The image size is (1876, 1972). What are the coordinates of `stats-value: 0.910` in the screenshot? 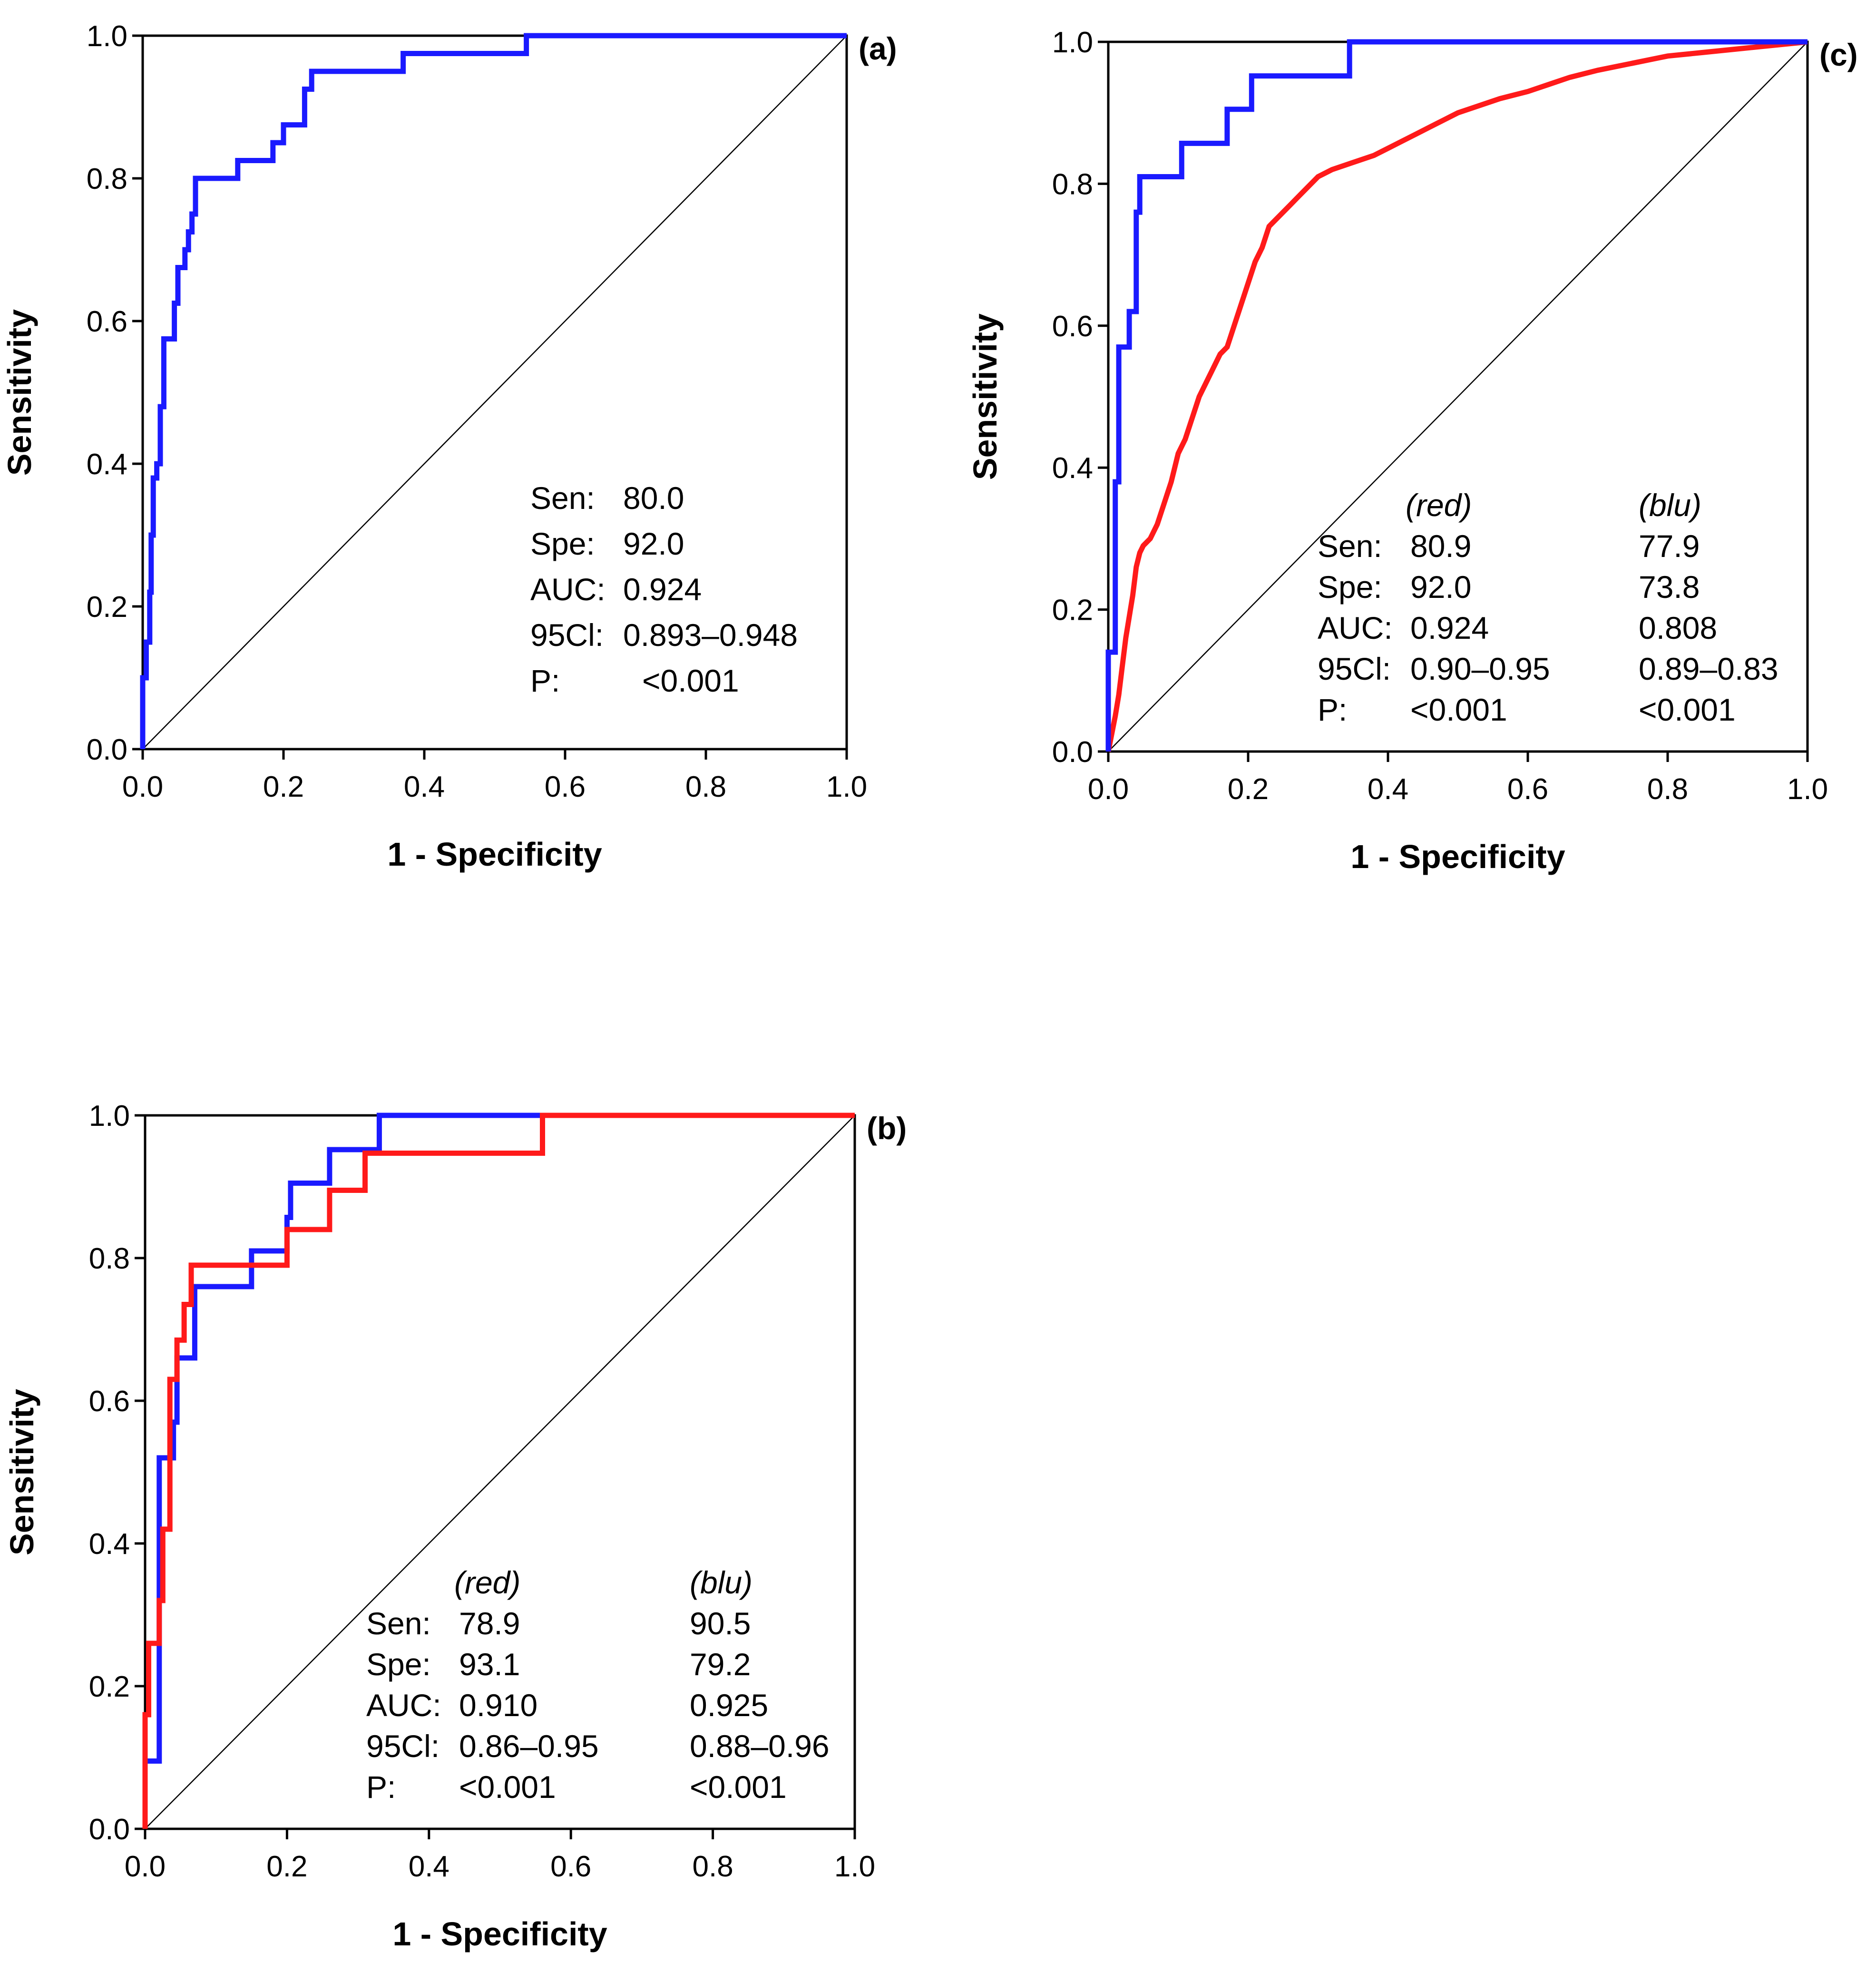 It's located at (498, 1705).